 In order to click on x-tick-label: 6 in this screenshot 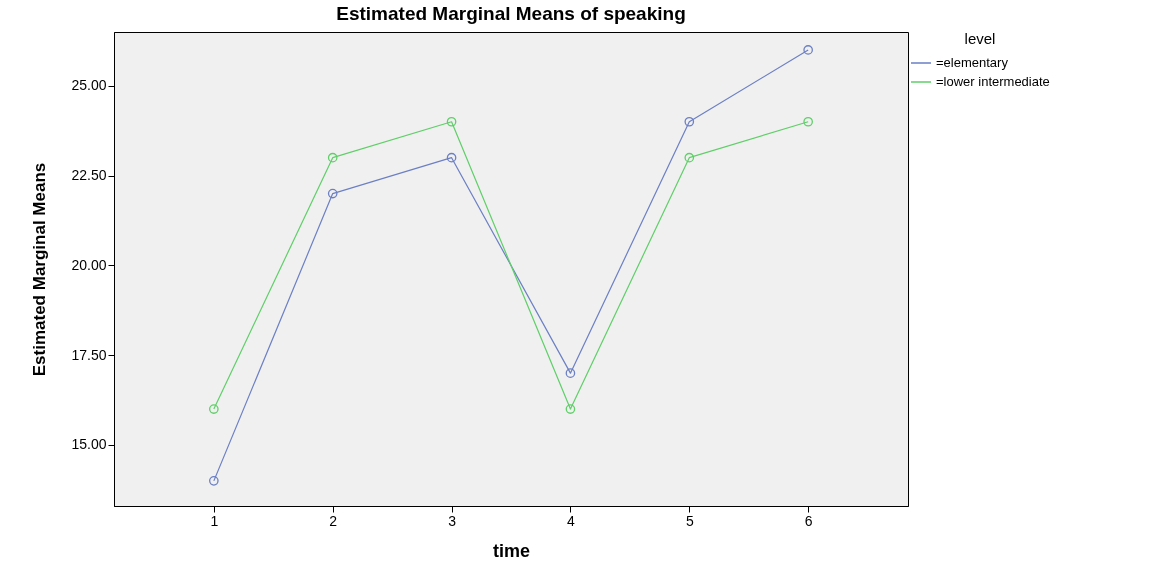, I will do `click(808, 520)`.